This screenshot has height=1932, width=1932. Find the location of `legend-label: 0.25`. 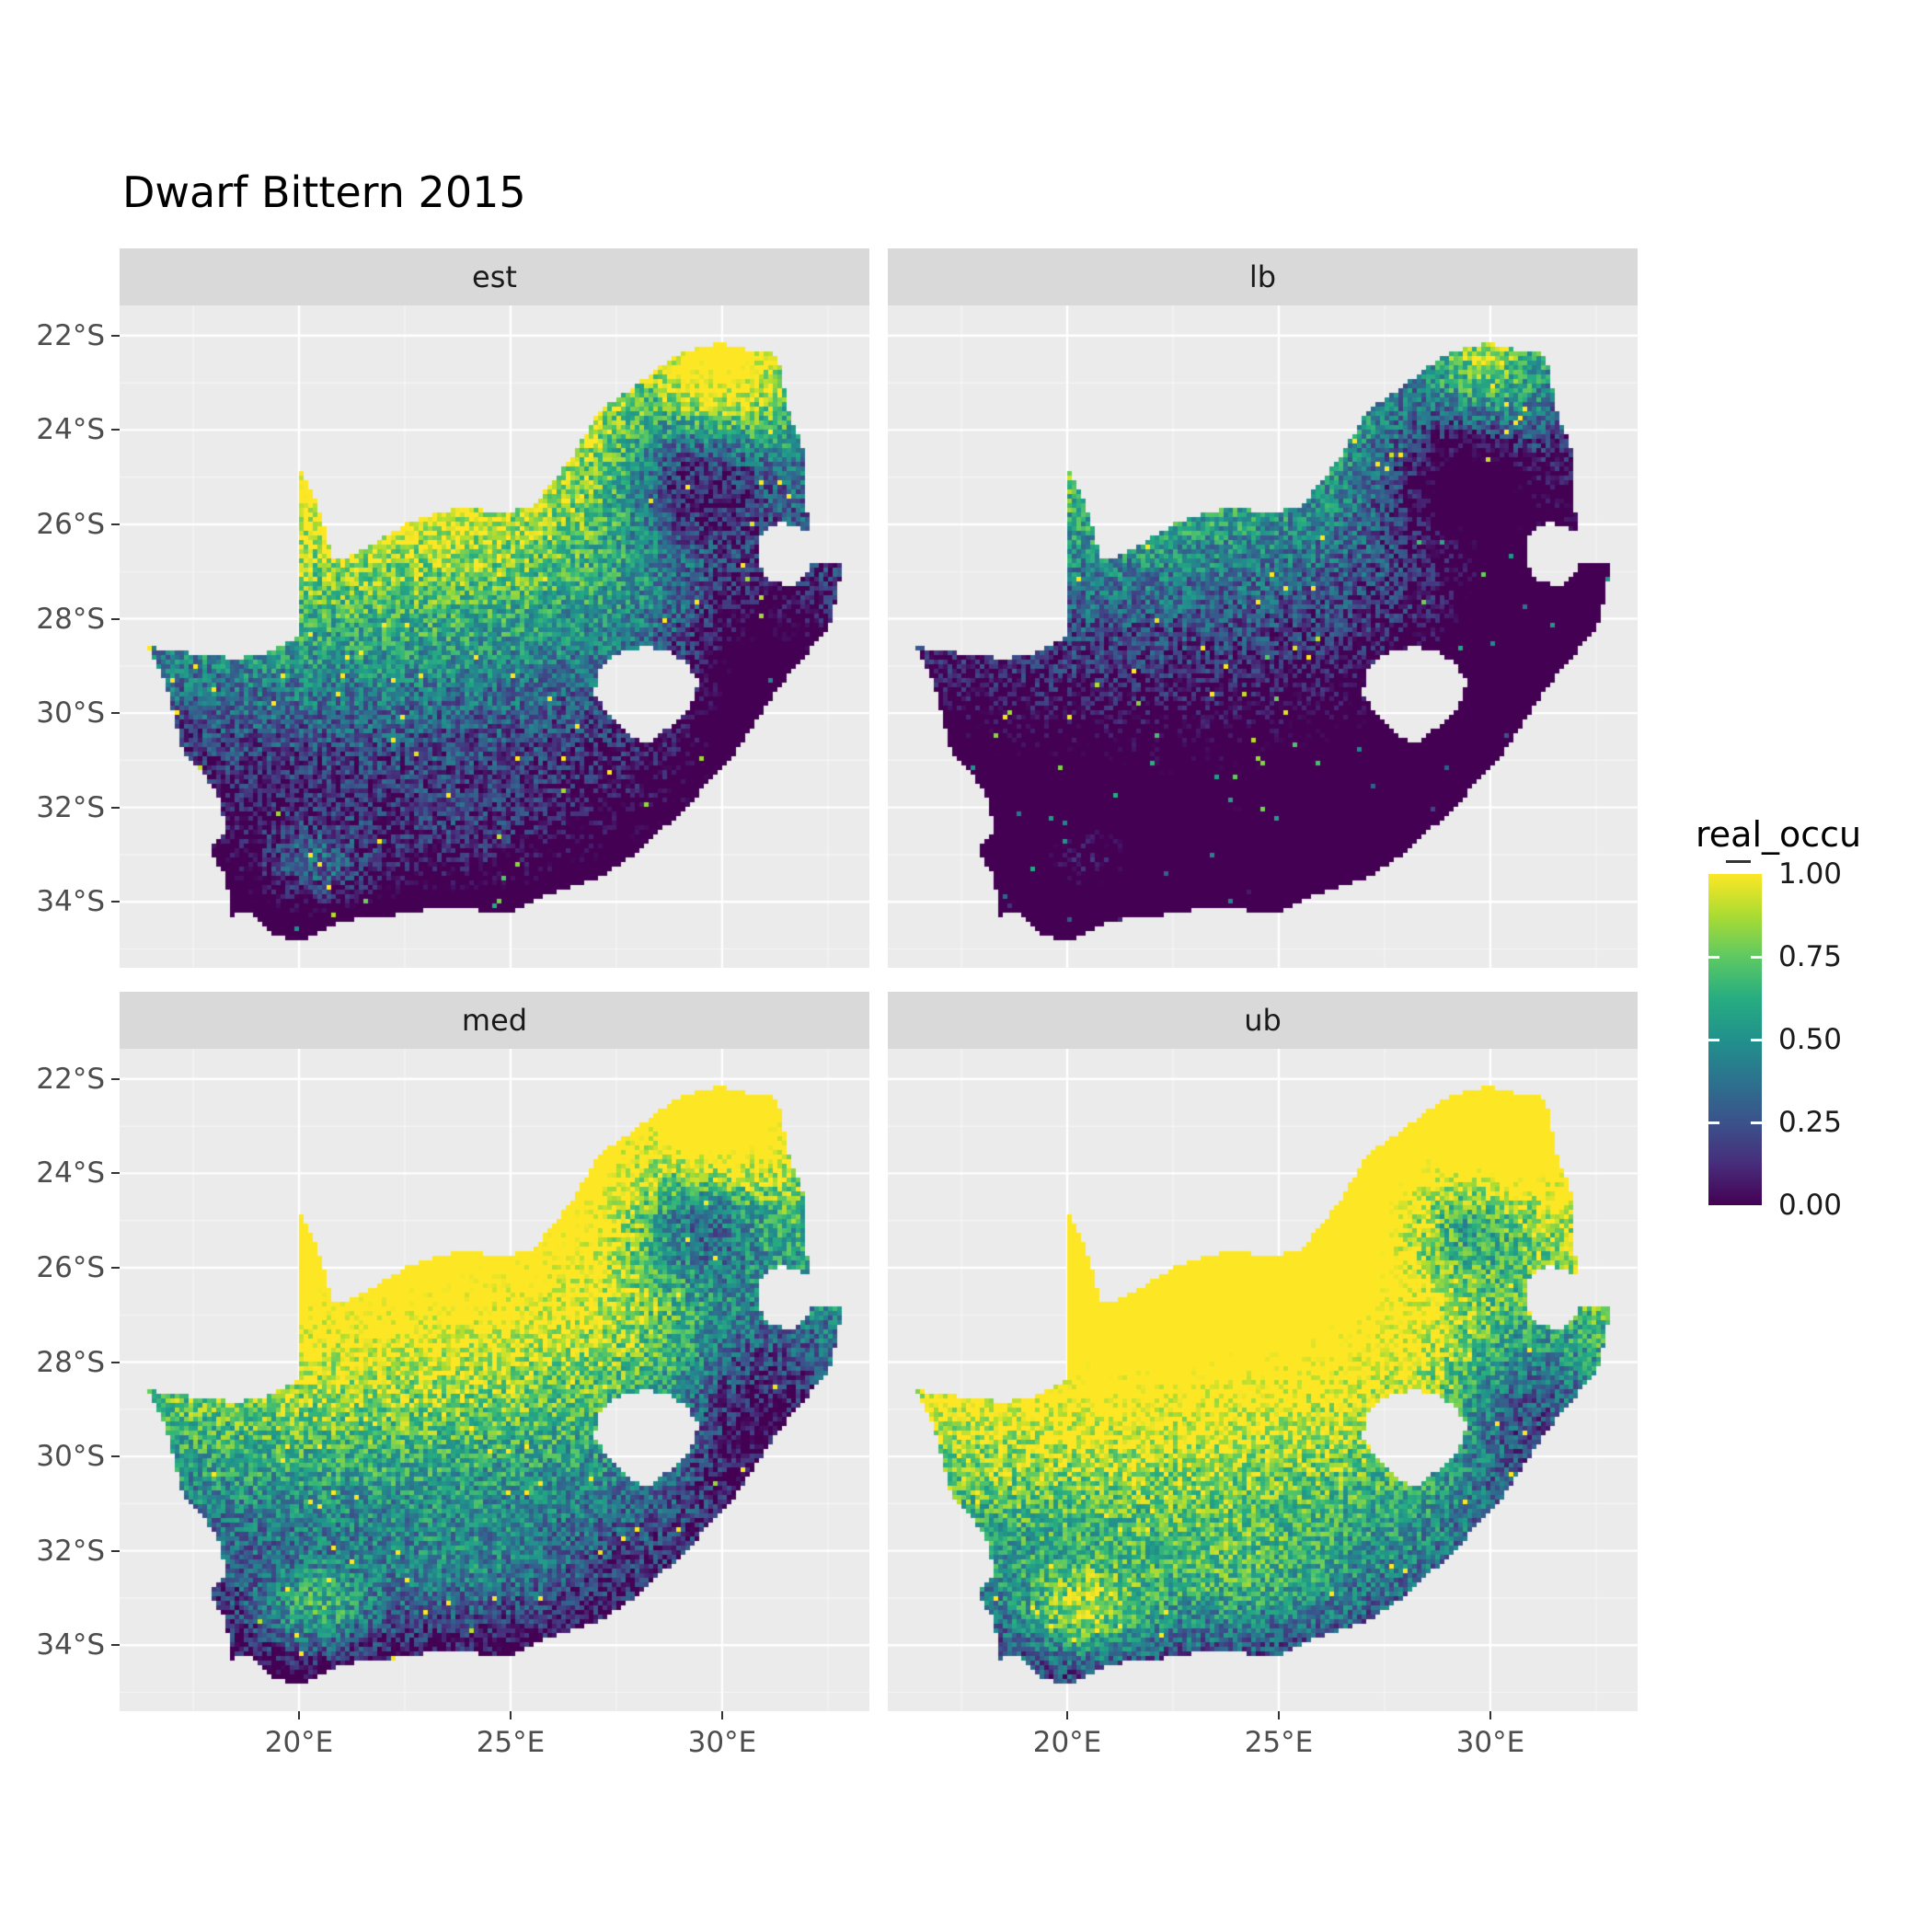

legend-label: 0.25 is located at coordinates (1810, 1122).